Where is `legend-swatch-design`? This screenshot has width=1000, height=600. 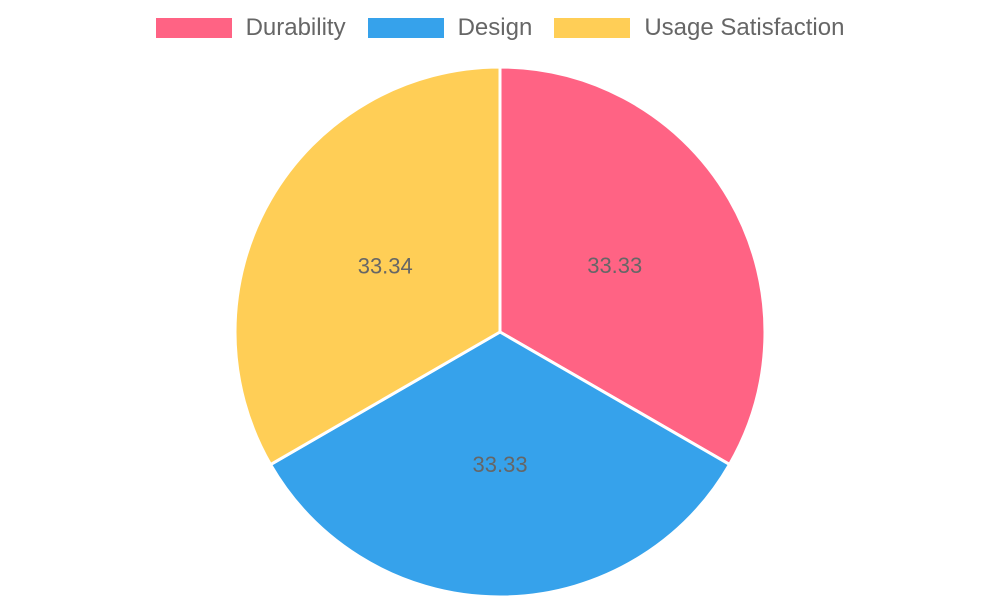 legend-swatch-design is located at coordinates (405, 28).